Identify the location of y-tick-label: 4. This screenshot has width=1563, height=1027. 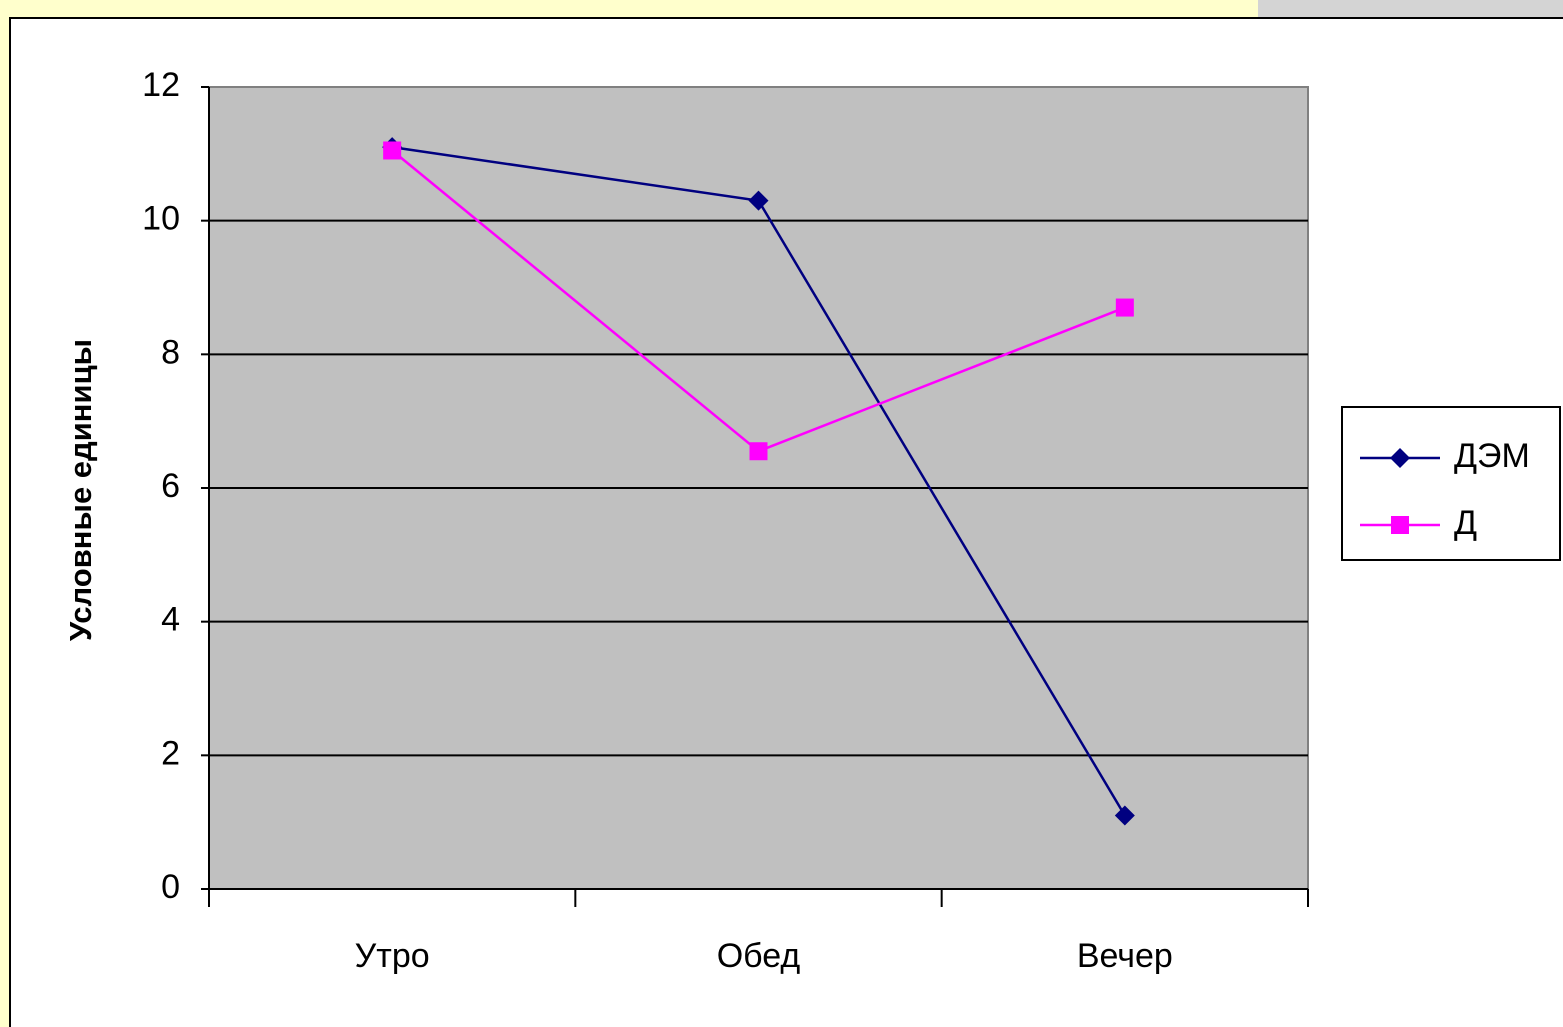
(170, 620).